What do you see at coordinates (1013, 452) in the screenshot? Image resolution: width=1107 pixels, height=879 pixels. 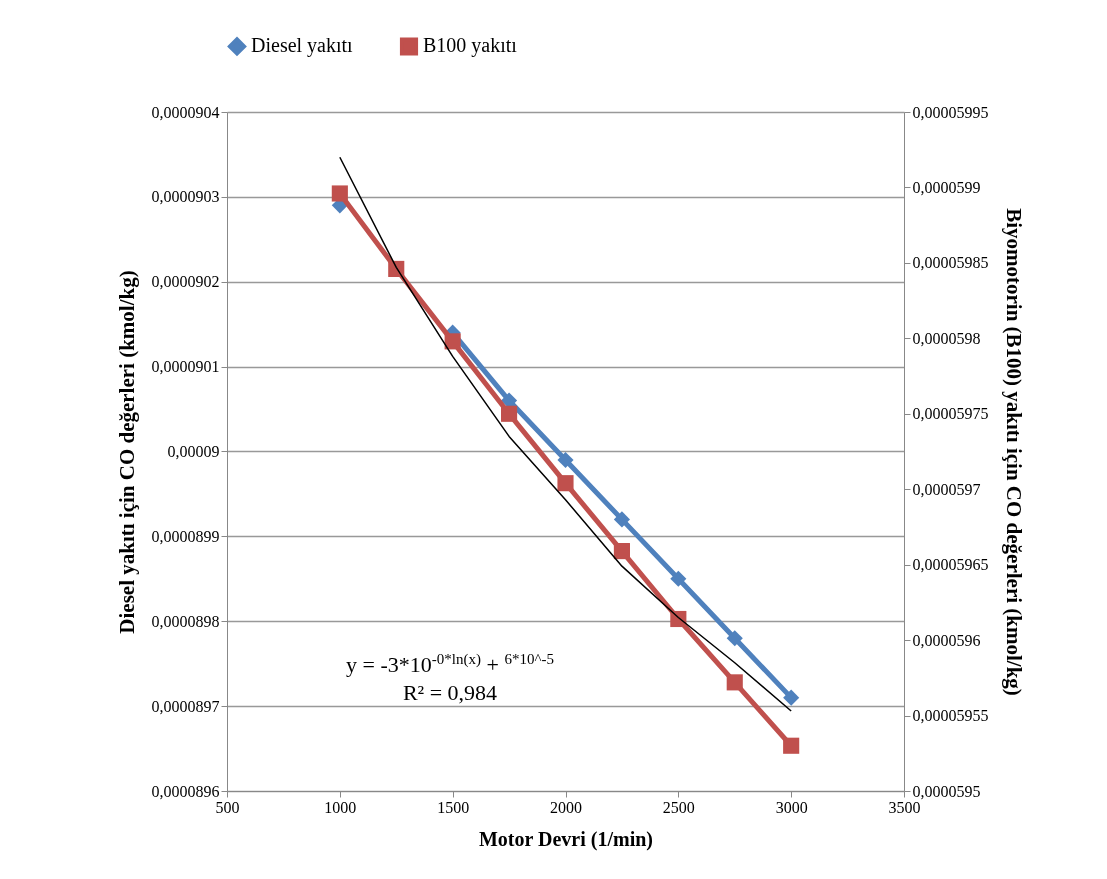 I see `y2-axis-title: Biyomotorin (B100) yakıtı için CO değerleri (kmol/kg)` at bounding box center [1013, 452].